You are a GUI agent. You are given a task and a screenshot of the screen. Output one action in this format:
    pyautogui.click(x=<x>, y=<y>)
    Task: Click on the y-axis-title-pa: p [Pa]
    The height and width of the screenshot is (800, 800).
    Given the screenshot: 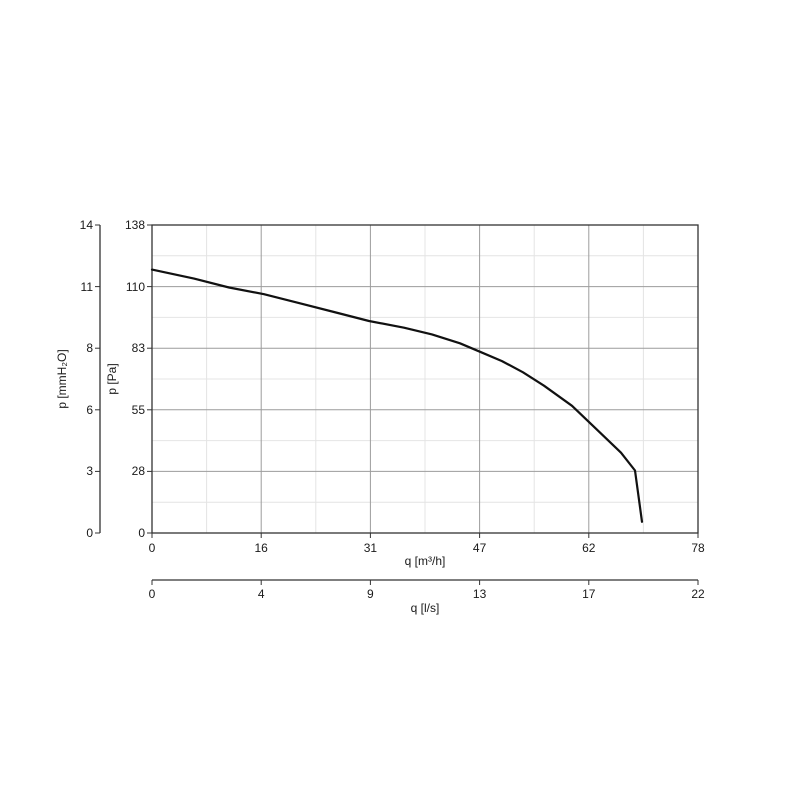 What is the action you would take?
    pyautogui.click(x=112, y=379)
    